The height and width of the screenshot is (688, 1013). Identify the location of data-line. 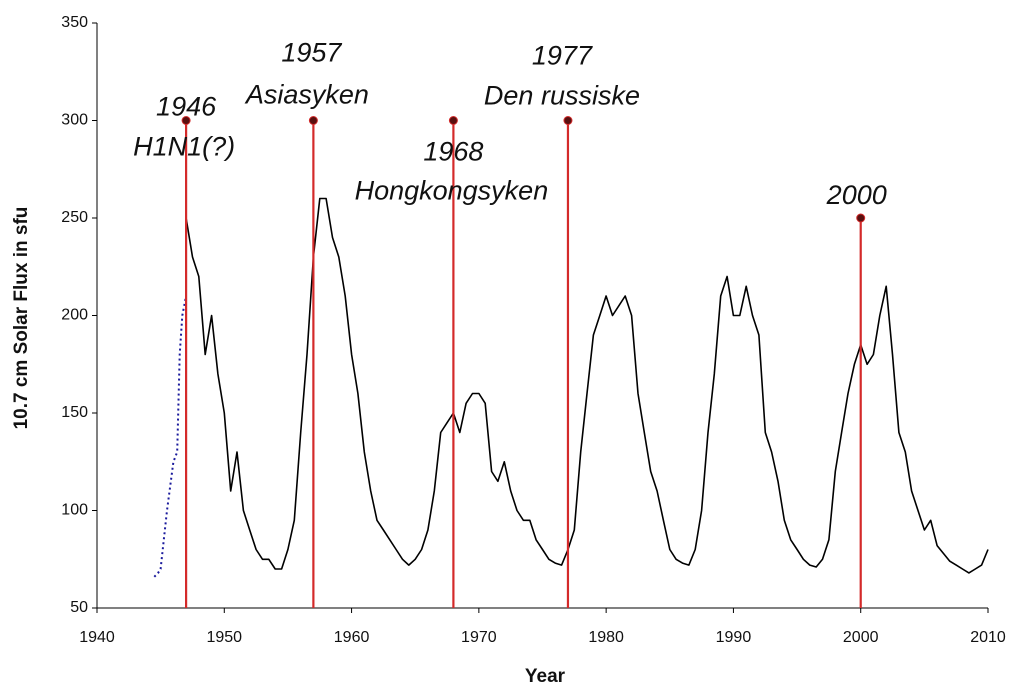
(170, 436).